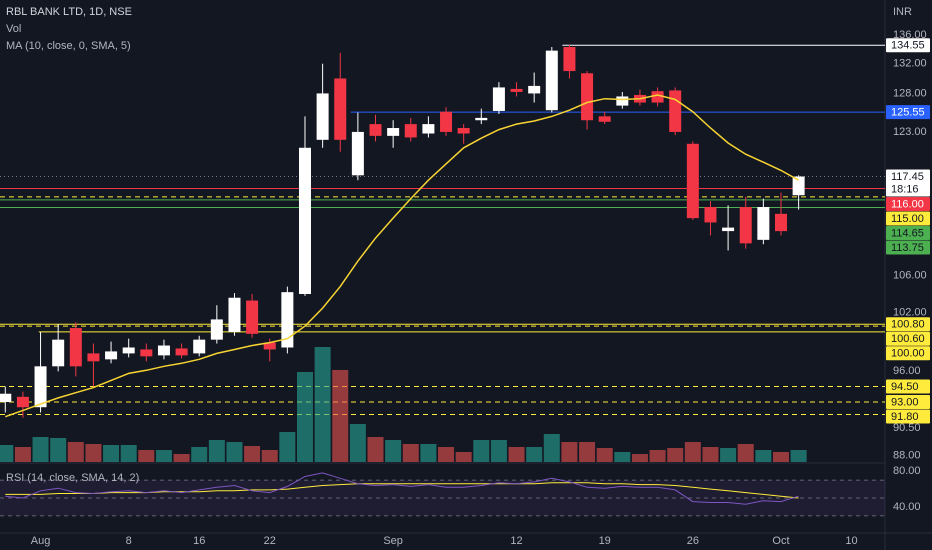 This screenshot has height=550, width=932. What do you see at coordinates (907, 204) in the screenshot?
I see `price-label: 116.00` at bounding box center [907, 204].